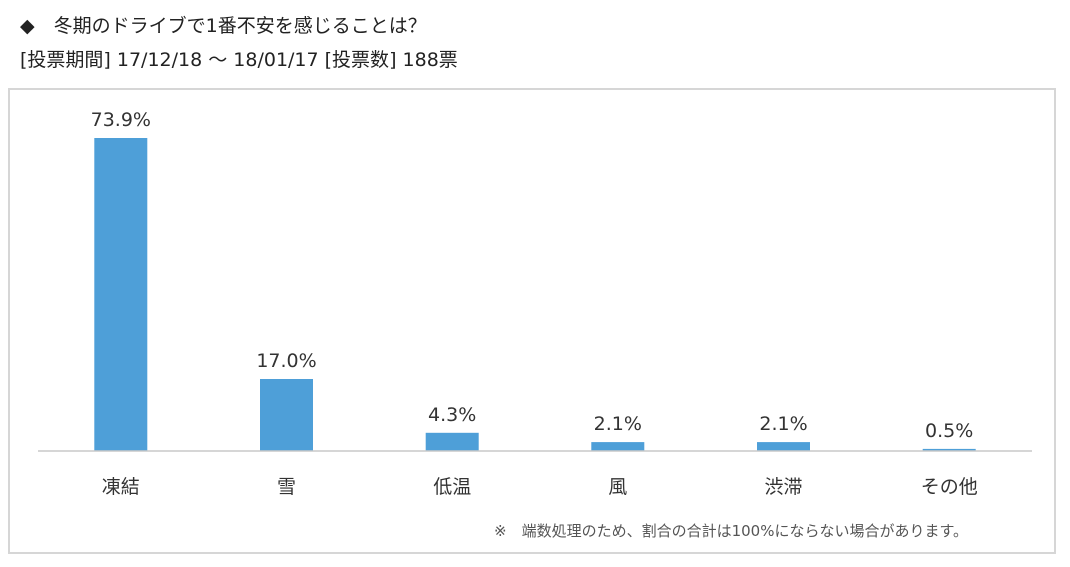  I want to click on data-label-1: 17.0%, so click(286, 361).